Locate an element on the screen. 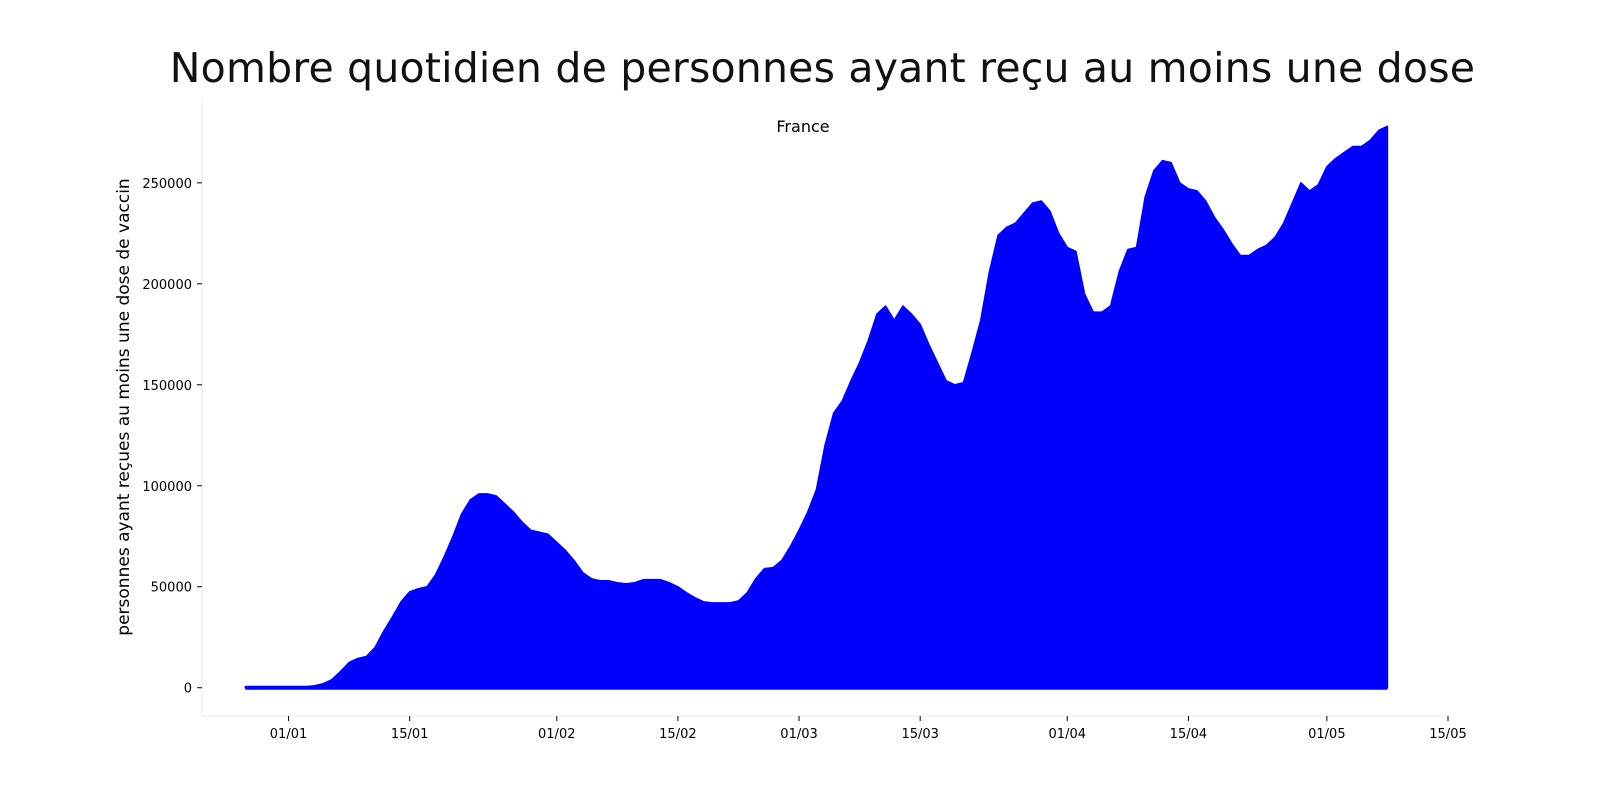  x-tick-label: 15/02 is located at coordinates (677, 734).